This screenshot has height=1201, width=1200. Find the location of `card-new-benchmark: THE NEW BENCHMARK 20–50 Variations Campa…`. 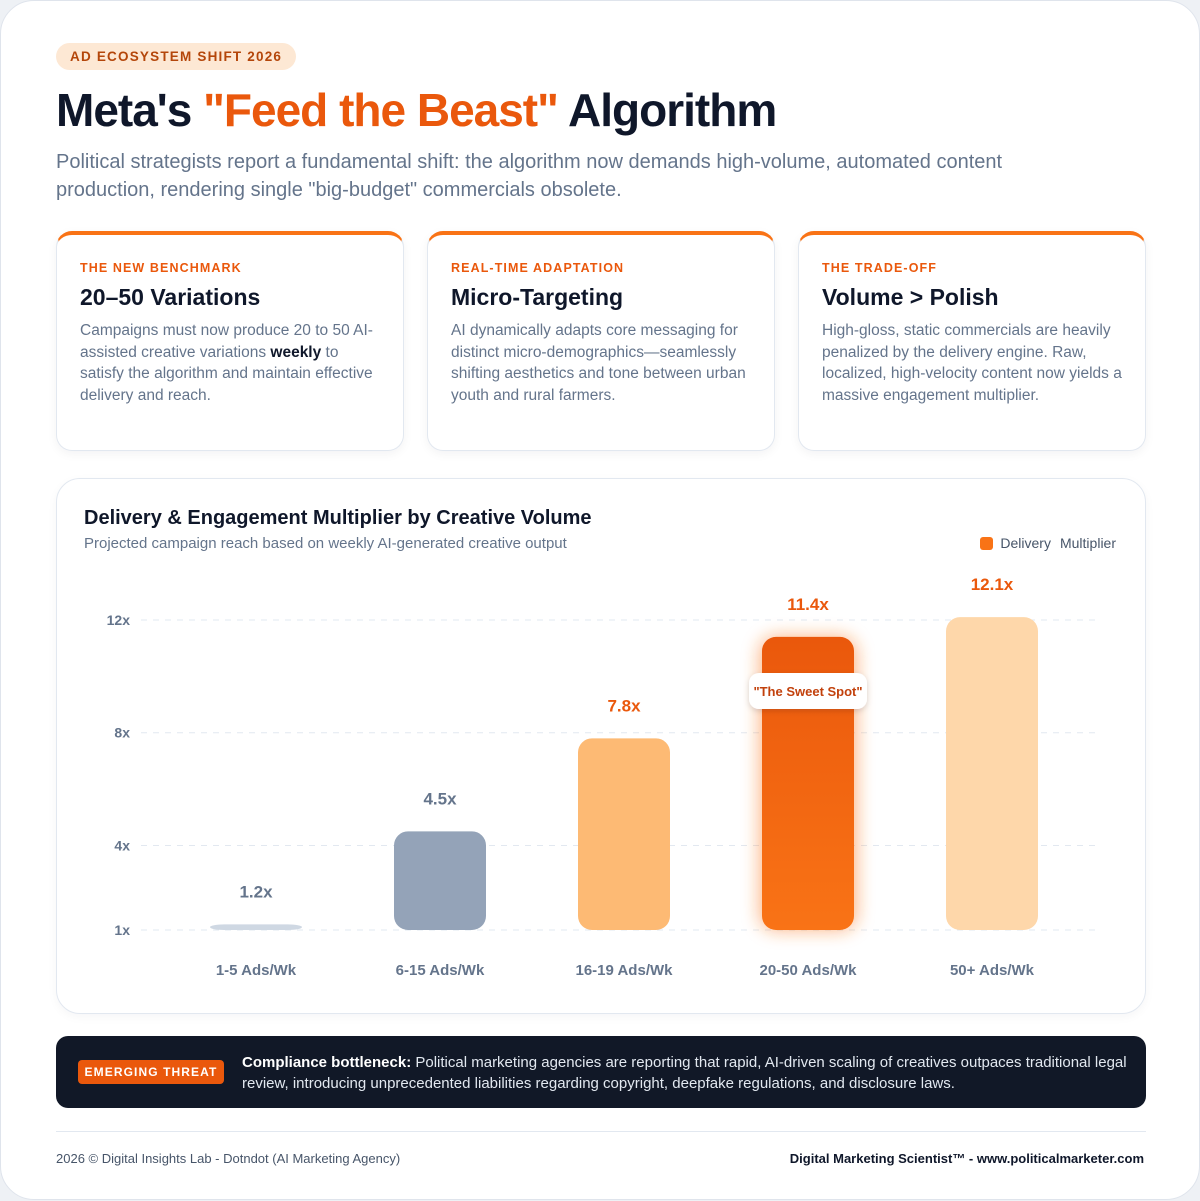

card-new-benchmark: THE NEW BENCHMARK 20–50 Variations Campa… is located at coordinates (230, 341).